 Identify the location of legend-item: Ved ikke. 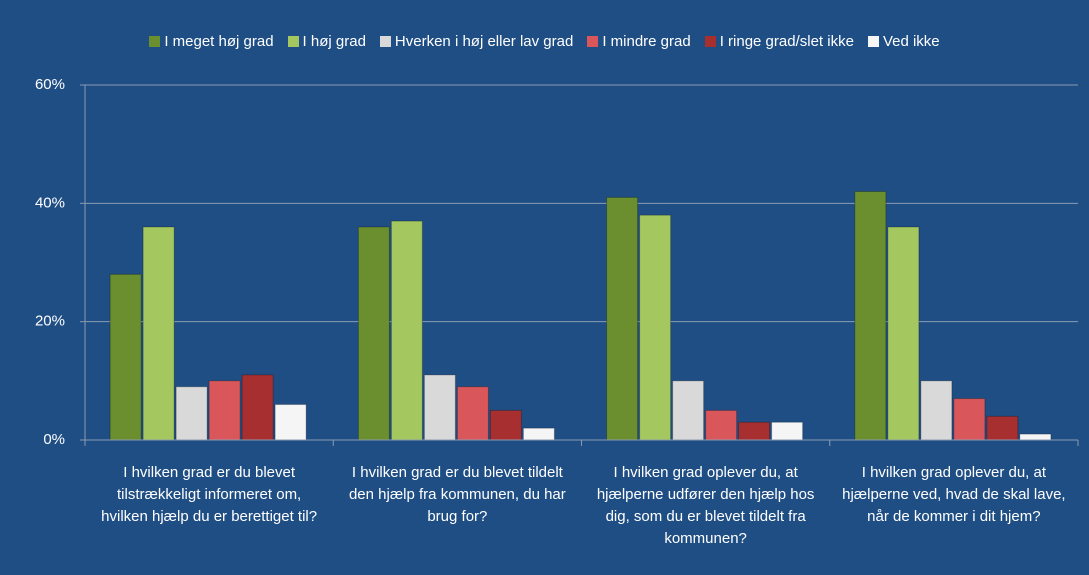
(903, 41).